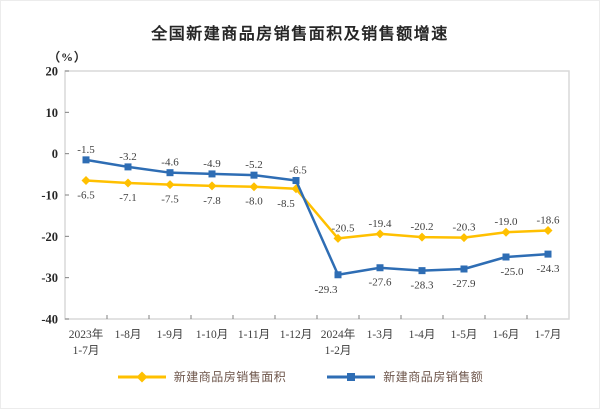  What do you see at coordinates (512, 272) in the screenshot?
I see `data-point-label: -25.0` at bounding box center [512, 272].